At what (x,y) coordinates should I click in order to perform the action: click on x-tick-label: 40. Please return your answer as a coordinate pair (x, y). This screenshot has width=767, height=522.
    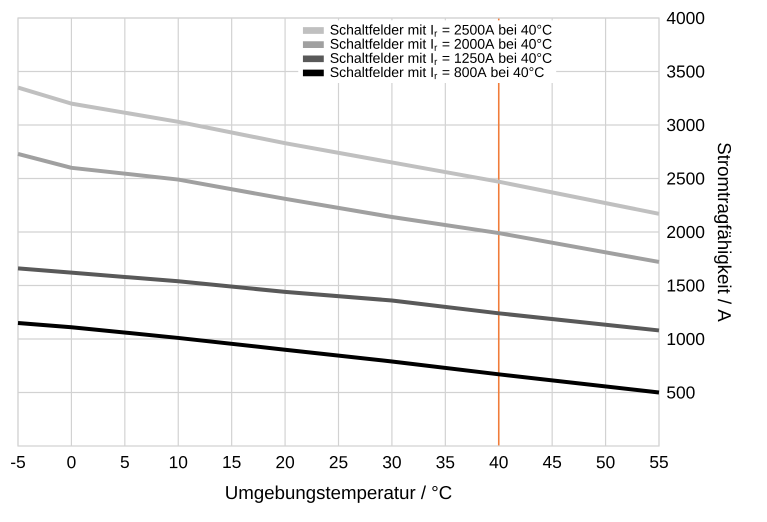
    Looking at the image, I should click on (499, 462).